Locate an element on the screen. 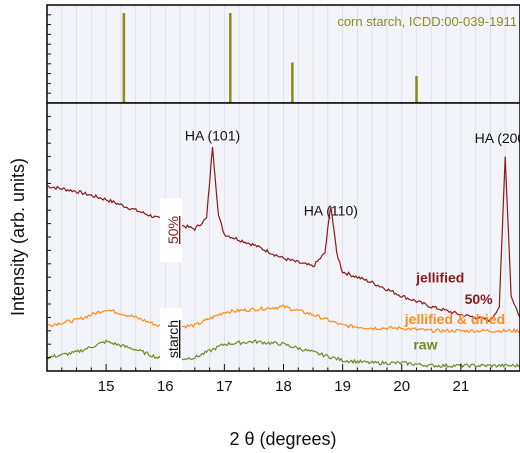 Image resolution: width=520 pixels, height=453 pixels. peak-annotation: HA (200) is located at coordinates (497, 138).